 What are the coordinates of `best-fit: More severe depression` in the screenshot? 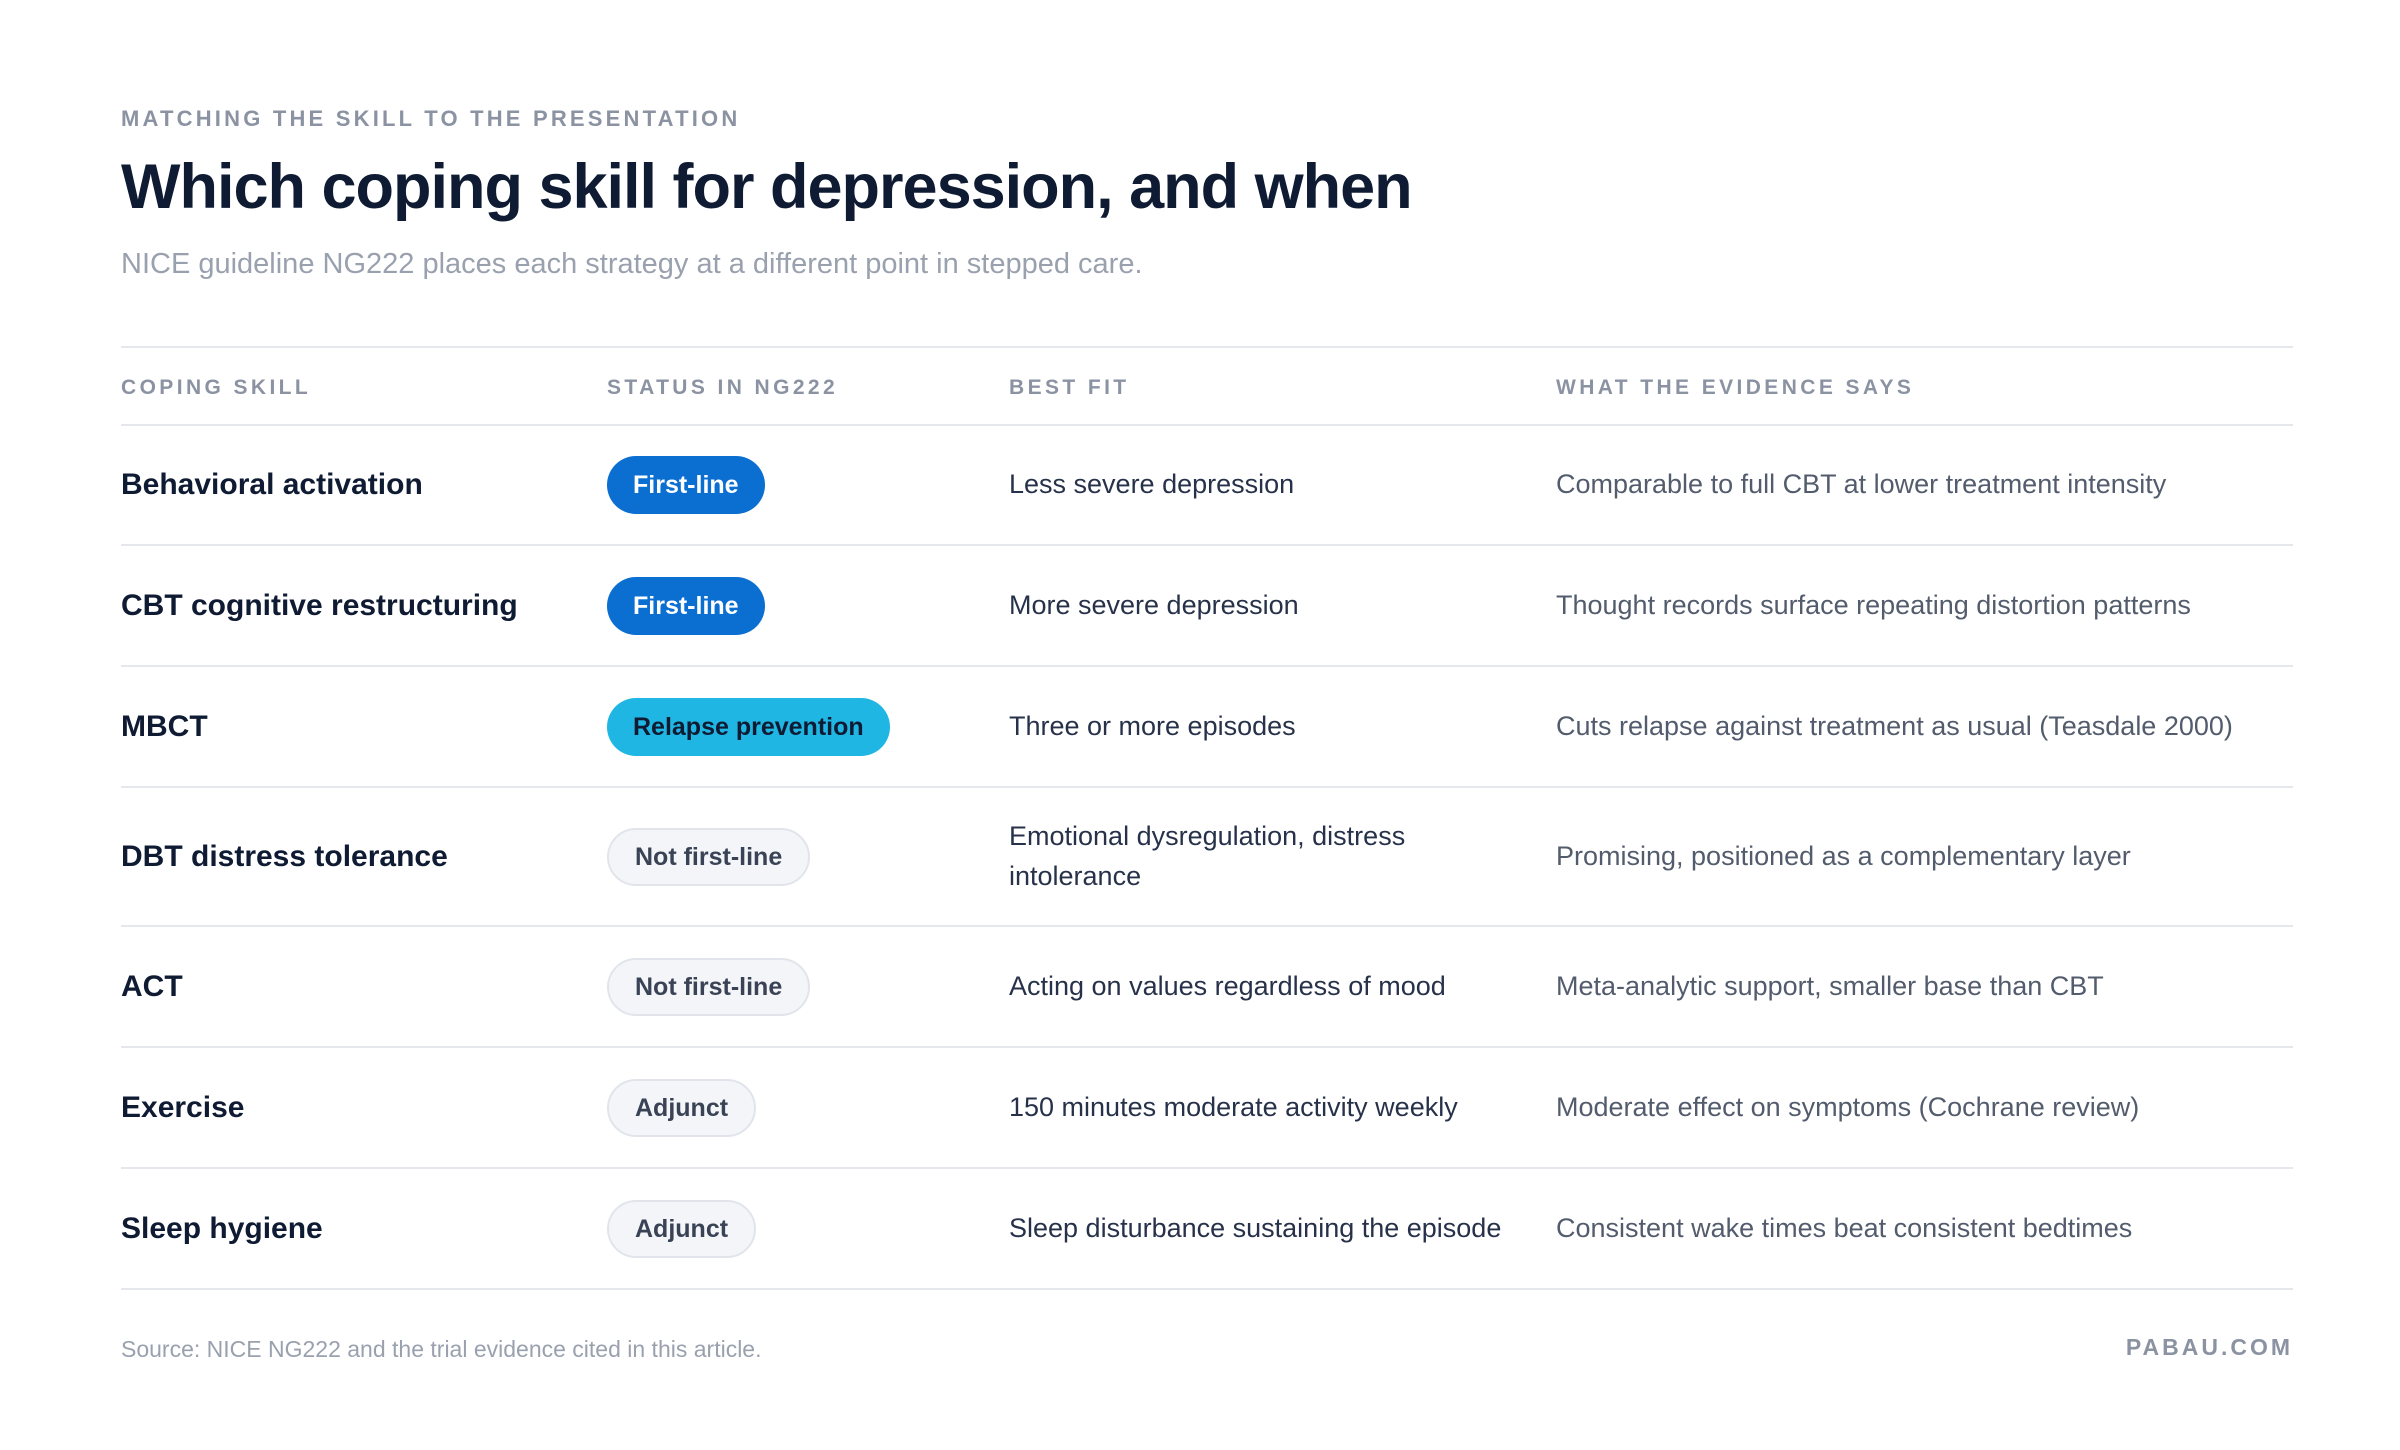 It's located at (1154, 604).